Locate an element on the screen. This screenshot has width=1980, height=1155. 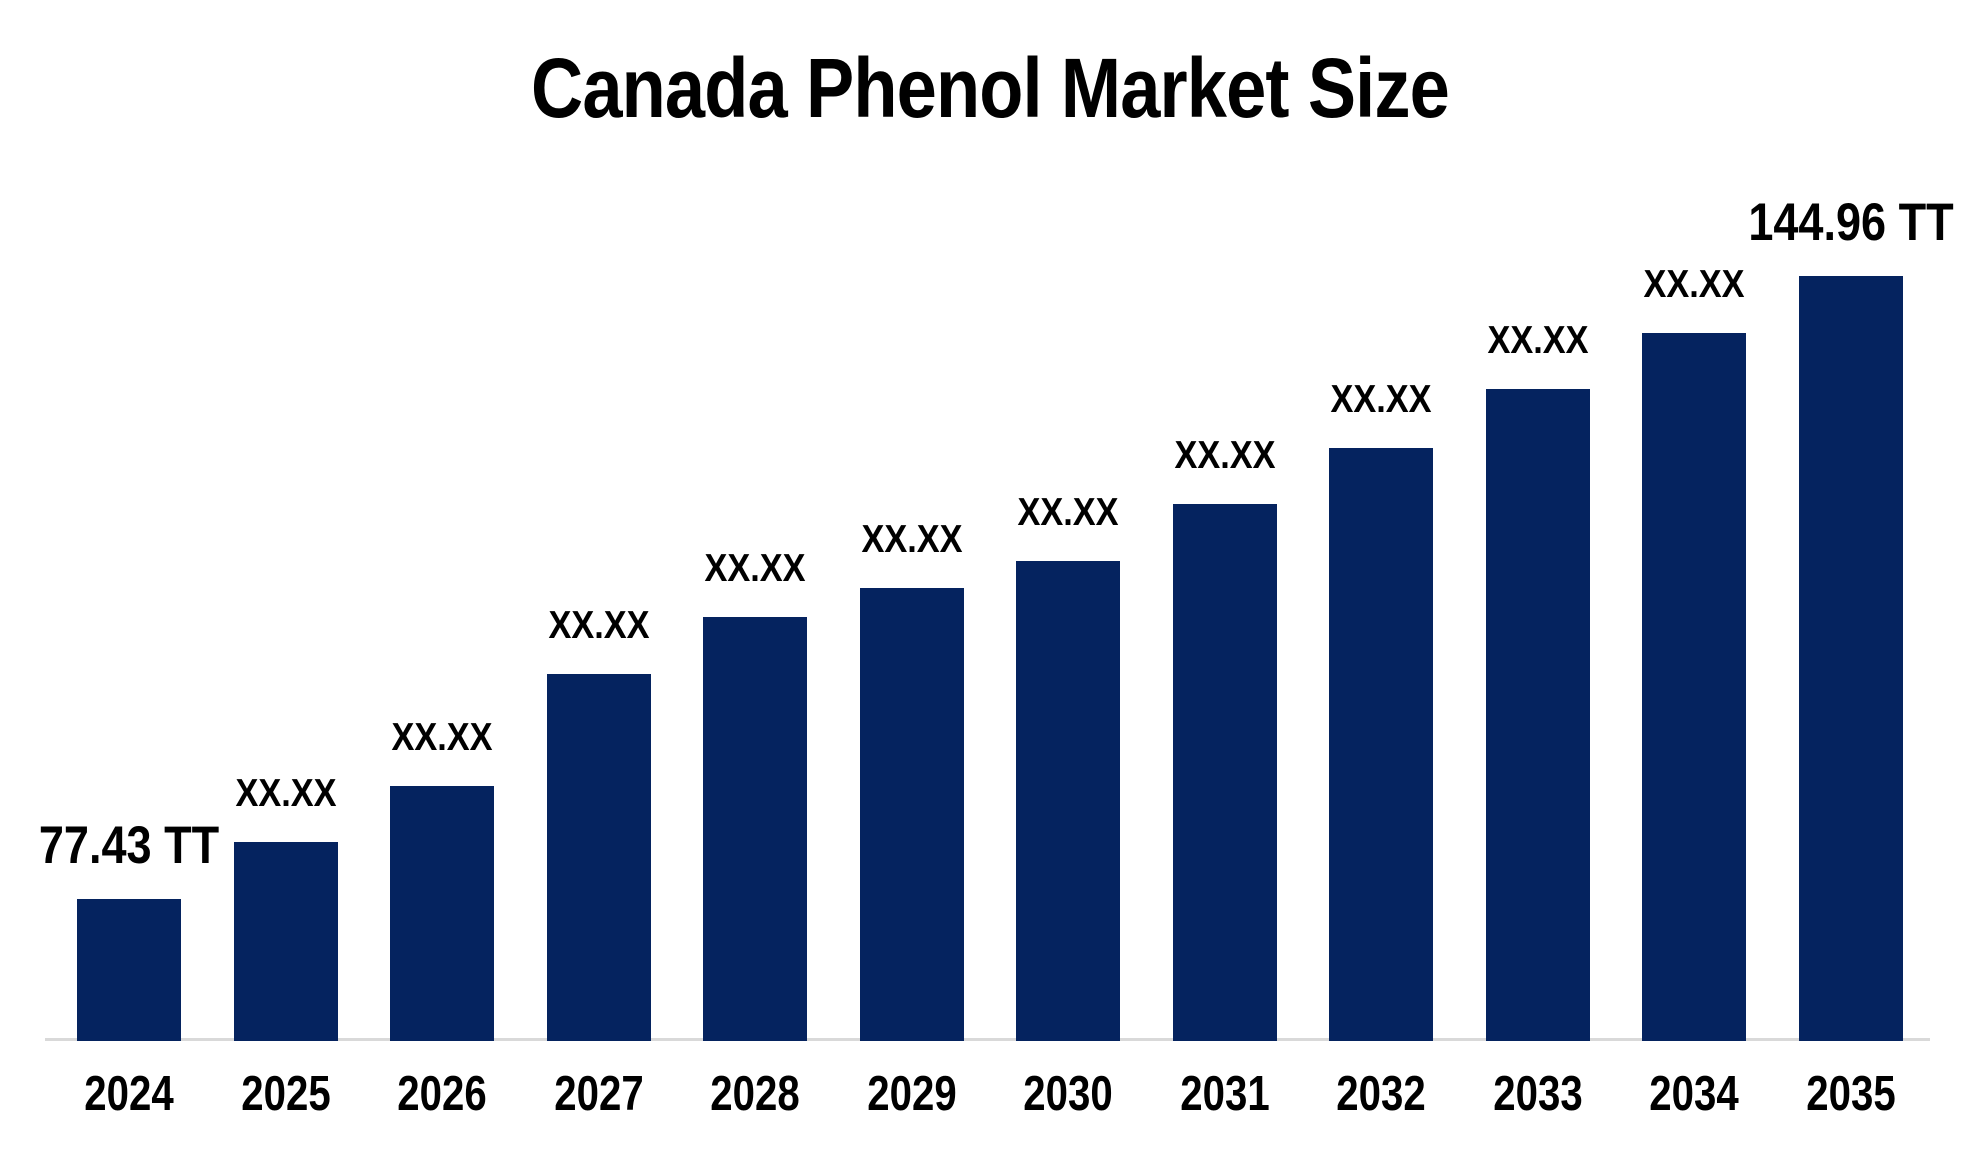
bar-2032 is located at coordinates (1381, 744).